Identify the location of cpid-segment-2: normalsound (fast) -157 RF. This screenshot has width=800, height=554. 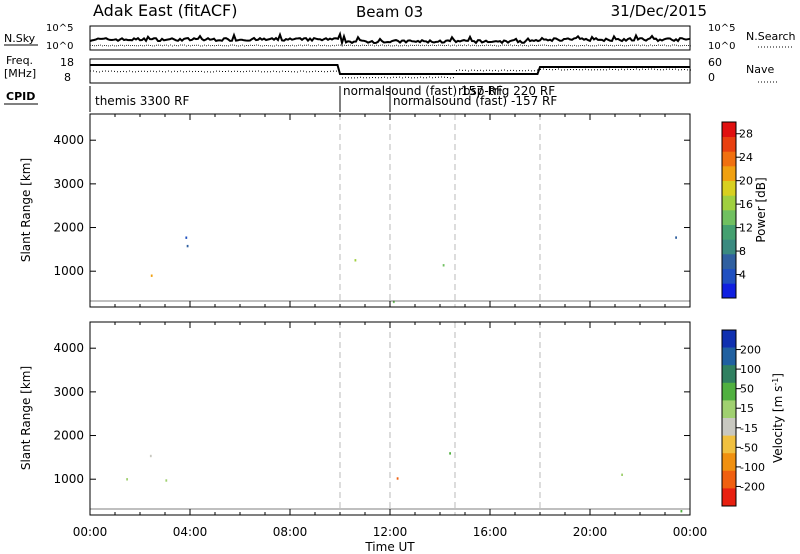
(475, 101).